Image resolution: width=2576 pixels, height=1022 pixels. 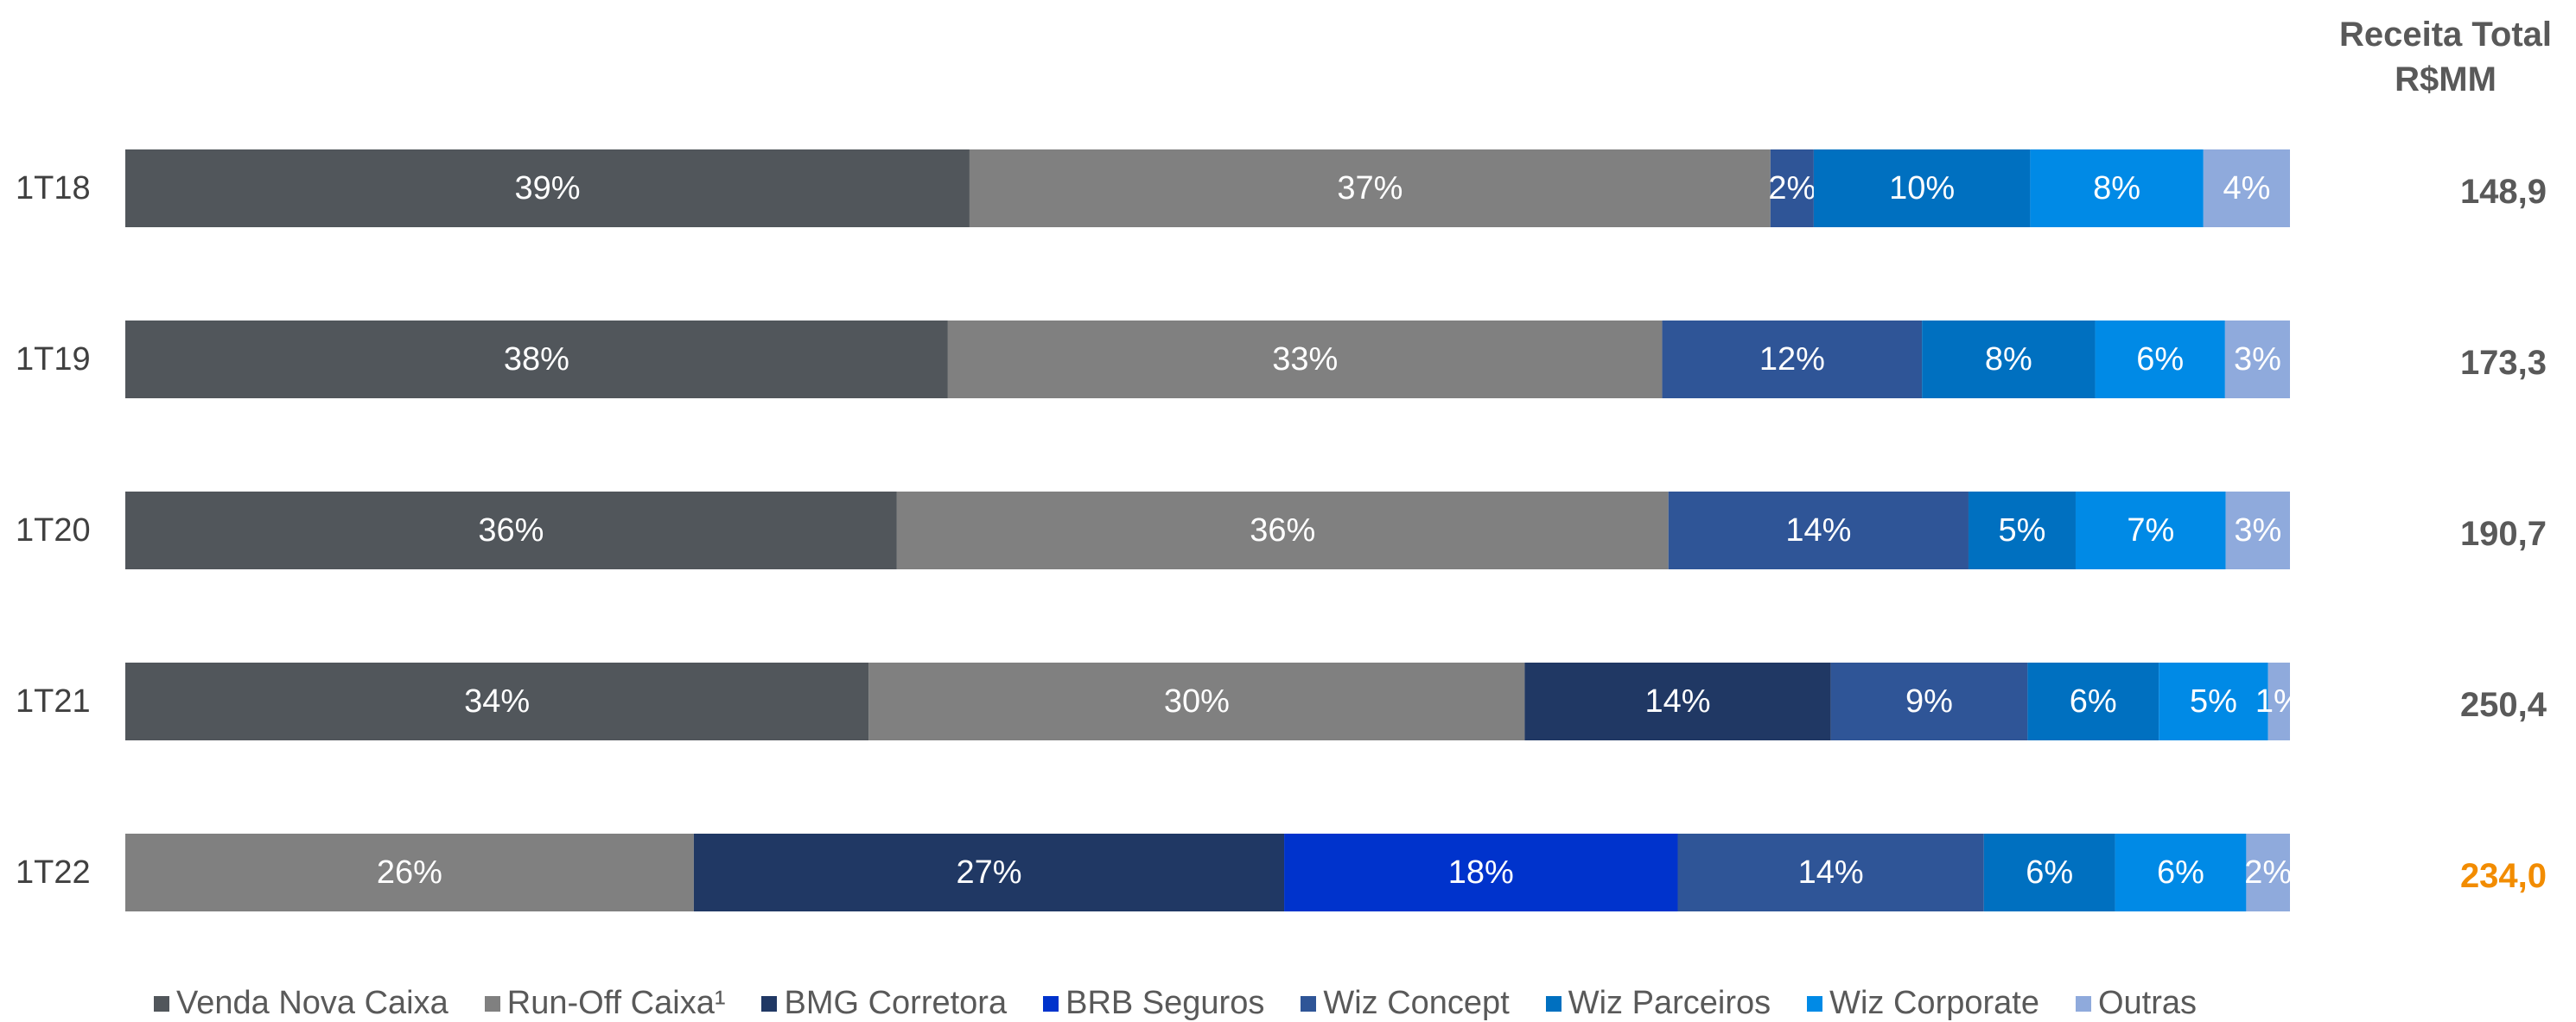 I want to click on legend-label: Wiz Parceiros, so click(x=1670, y=1003).